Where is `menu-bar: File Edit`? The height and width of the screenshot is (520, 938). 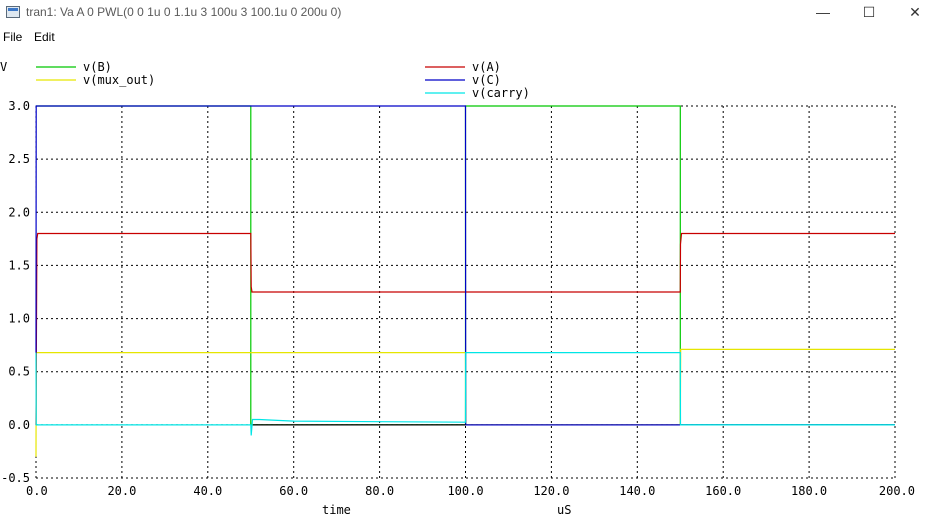 menu-bar: File Edit is located at coordinates (469, 38).